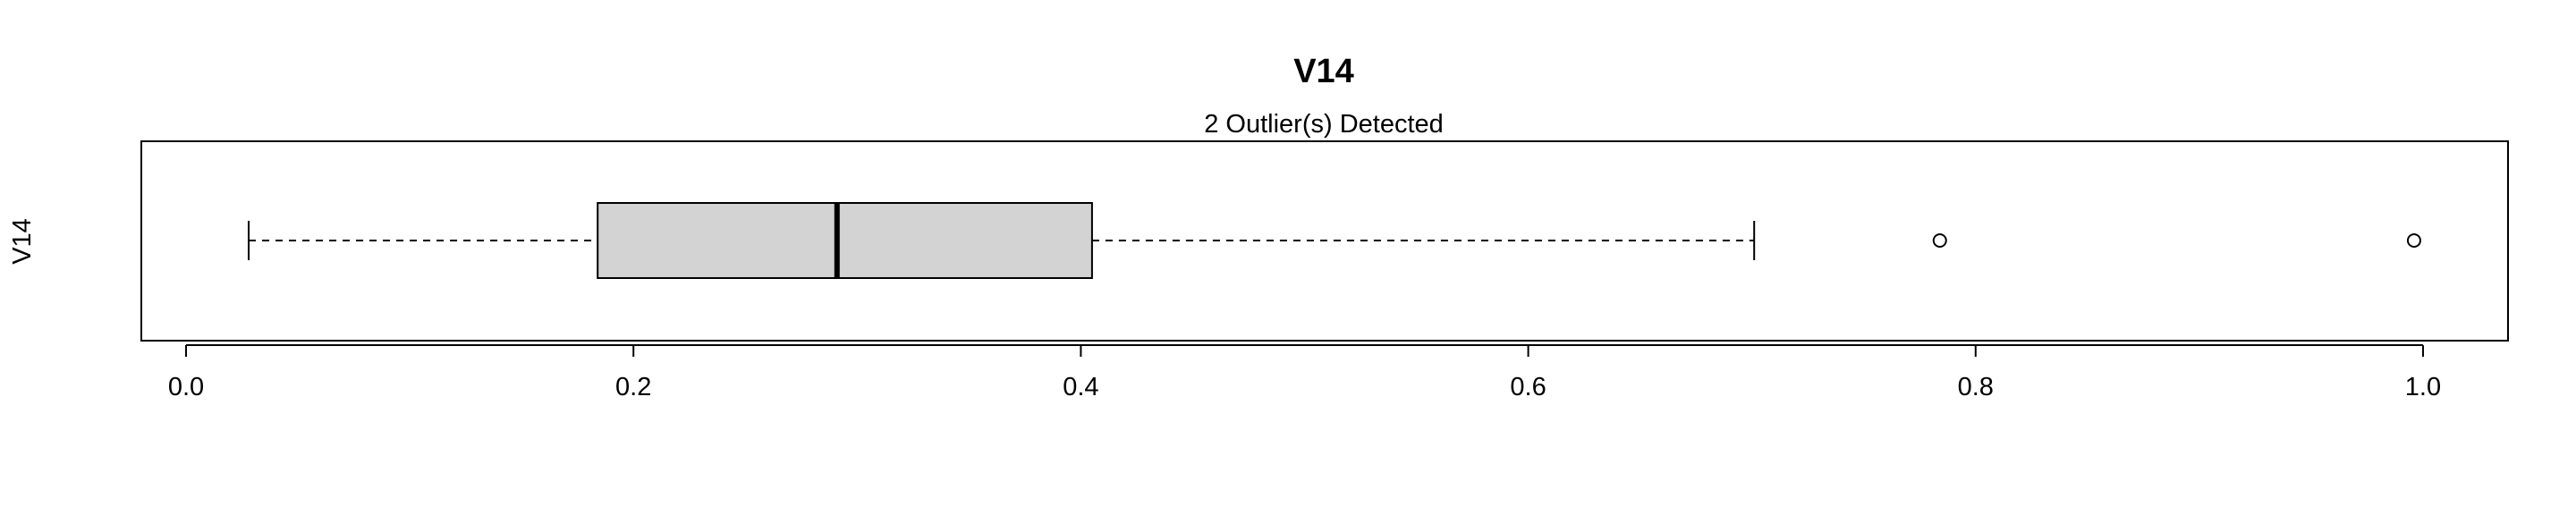 The image size is (2576, 515). Describe the element at coordinates (1323, 71) in the screenshot. I see `chart-title: V14` at that location.